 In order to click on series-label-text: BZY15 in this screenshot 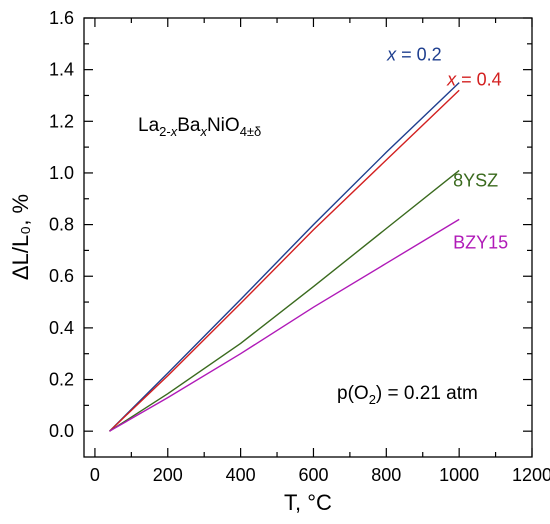, I will do `click(480, 242)`.